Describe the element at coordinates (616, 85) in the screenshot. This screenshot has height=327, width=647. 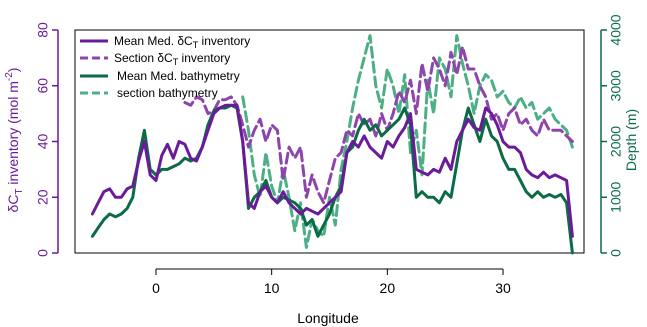
I see `y-right-tick-label: 3000` at that location.